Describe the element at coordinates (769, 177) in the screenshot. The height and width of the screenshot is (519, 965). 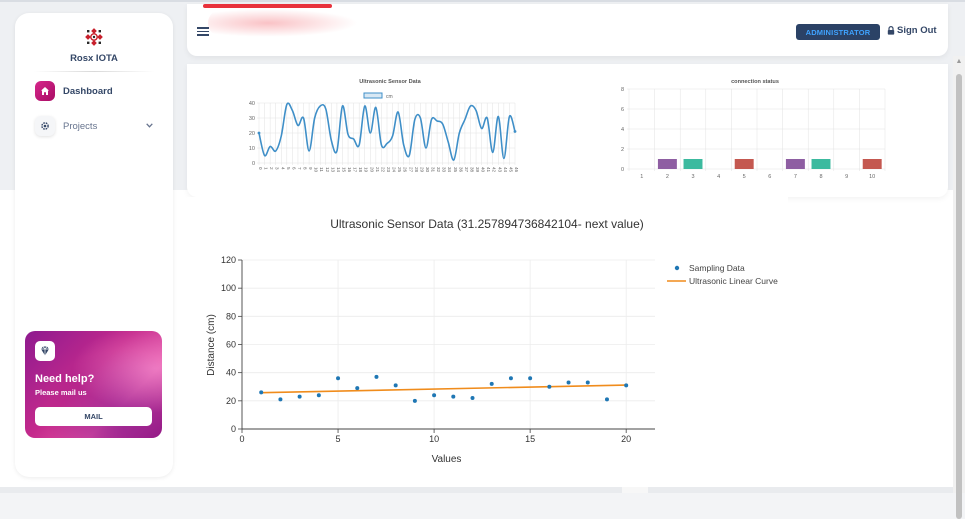
I see `x-tick-label: 6` at that location.